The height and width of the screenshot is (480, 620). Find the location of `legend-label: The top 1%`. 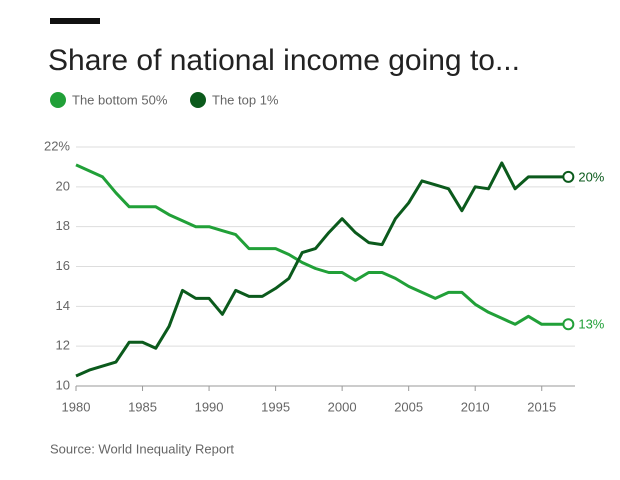

legend-label: The top 1% is located at coordinates (245, 99).